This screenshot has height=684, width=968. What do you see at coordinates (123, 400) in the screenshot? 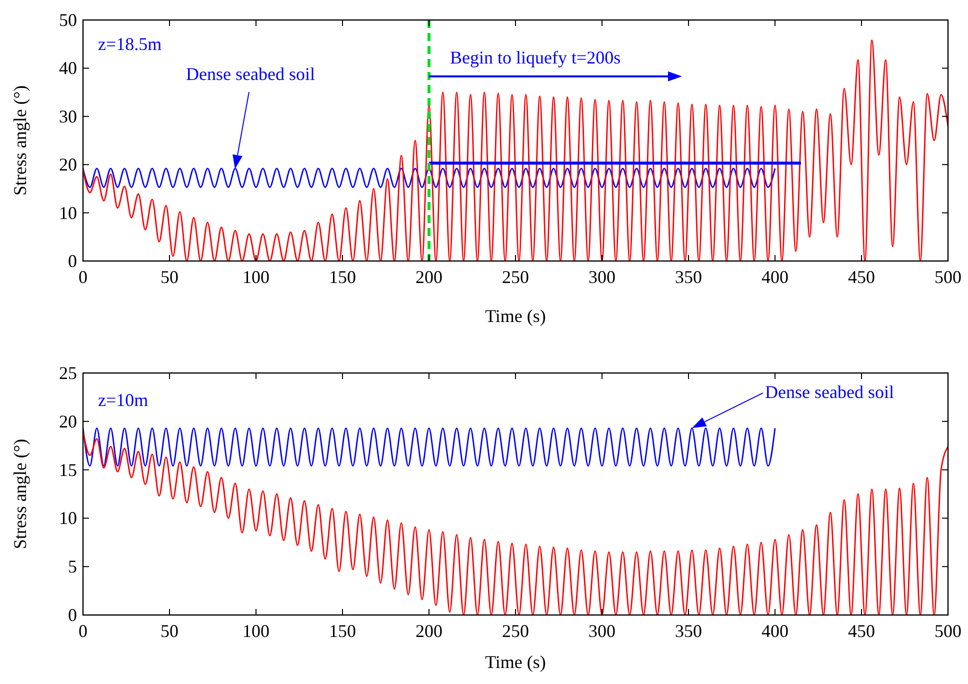
I see `annotation: z=10m` at bounding box center [123, 400].